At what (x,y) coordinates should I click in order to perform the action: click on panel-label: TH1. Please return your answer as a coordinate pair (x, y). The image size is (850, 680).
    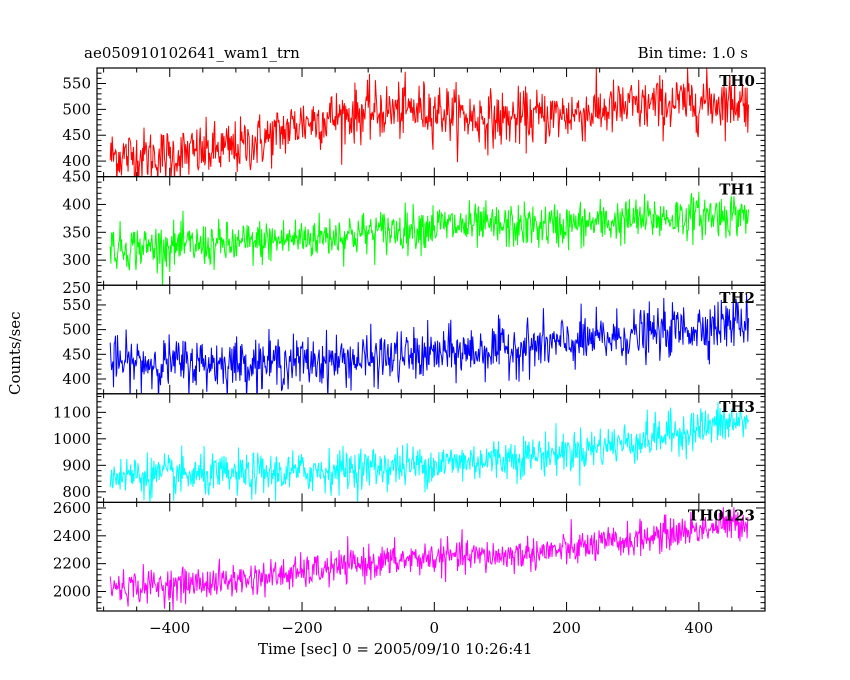
    Looking at the image, I should click on (737, 190).